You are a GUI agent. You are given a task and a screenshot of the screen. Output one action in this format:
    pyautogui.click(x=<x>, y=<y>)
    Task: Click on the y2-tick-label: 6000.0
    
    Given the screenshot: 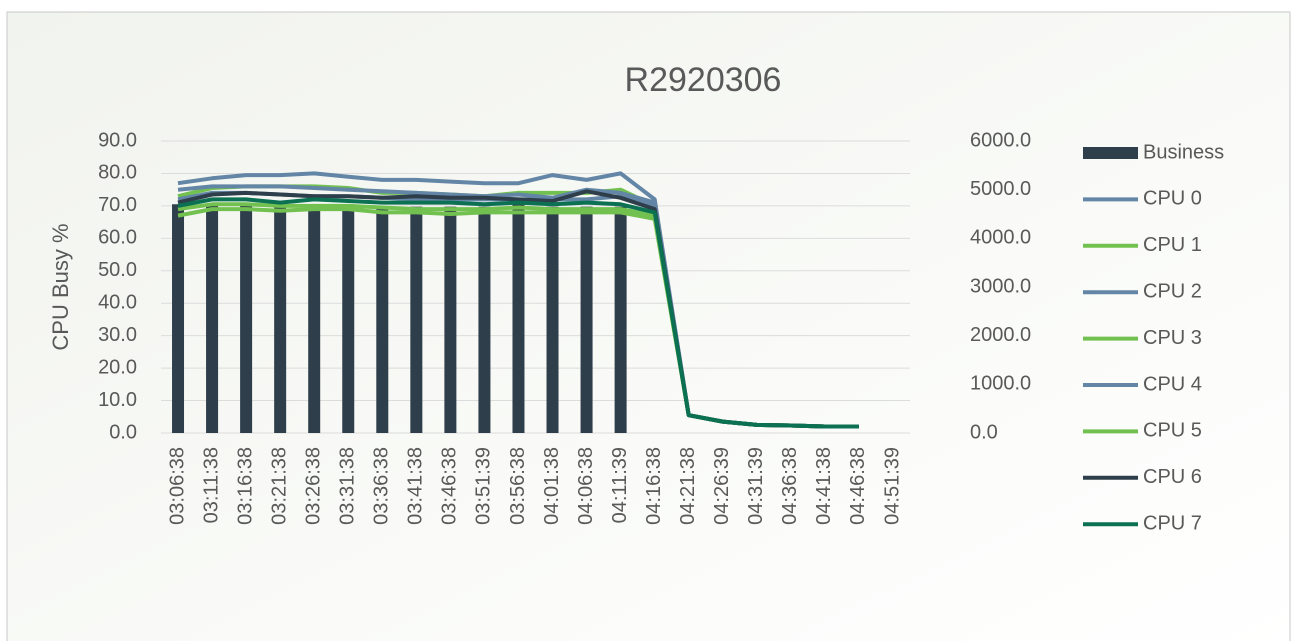 What is the action you would take?
    pyautogui.click(x=1000, y=140)
    